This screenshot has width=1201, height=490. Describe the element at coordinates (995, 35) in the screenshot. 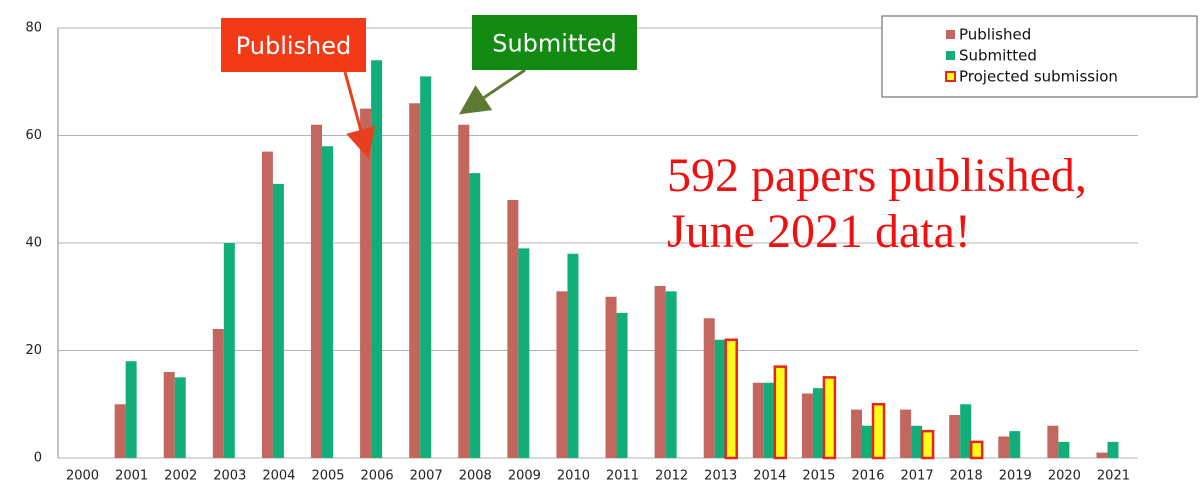

I see `legend-label: Published` at that location.